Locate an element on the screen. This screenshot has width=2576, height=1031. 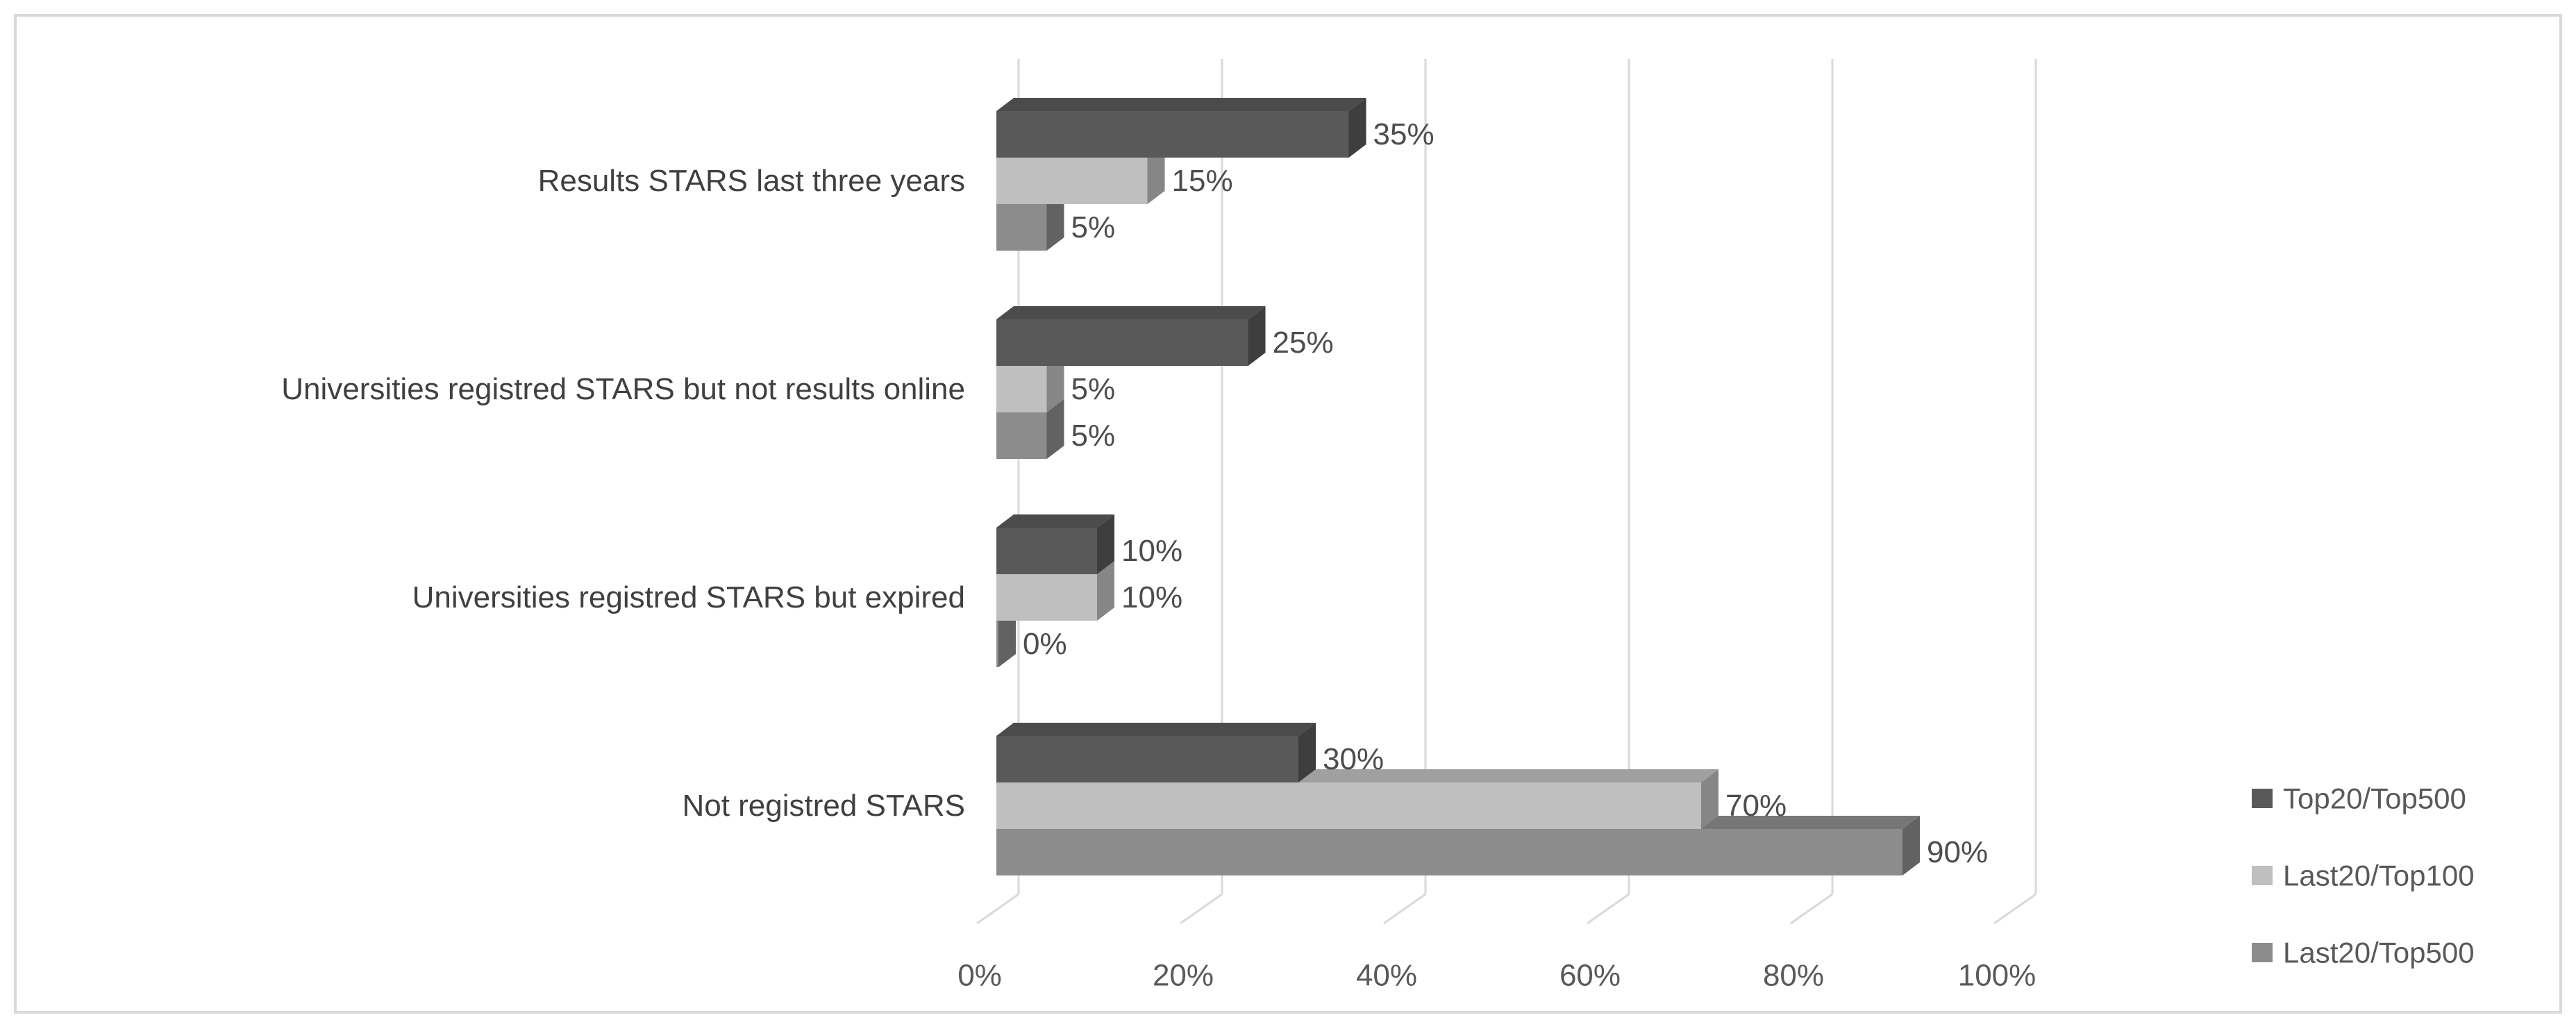
x-tick-label: 100% is located at coordinates (1997, 976).